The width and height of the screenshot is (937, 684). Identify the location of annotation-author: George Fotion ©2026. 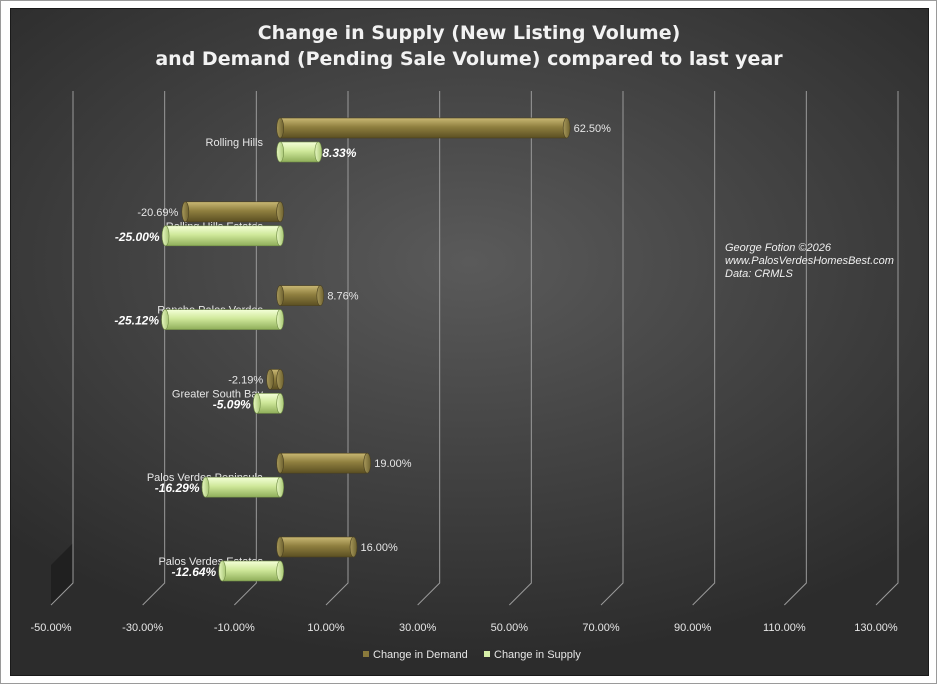
(778, 248).